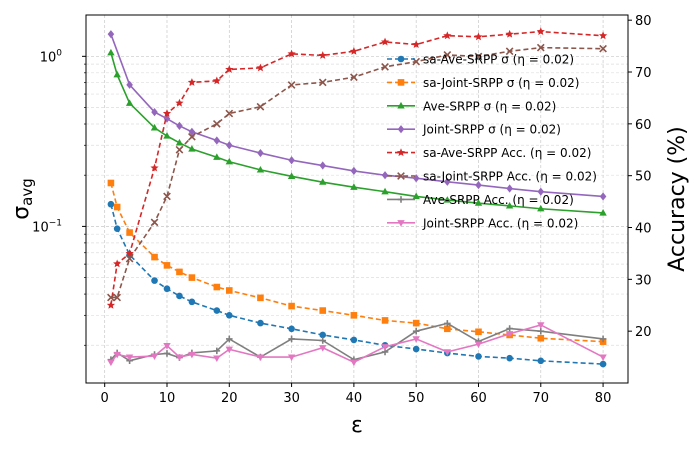  What do you see at coordinates (510, 177) in the screenshot?
I see `legend-label: sa-Joint-SRPP Acc. (η = 0.02)` at bounding box center [510, 177].